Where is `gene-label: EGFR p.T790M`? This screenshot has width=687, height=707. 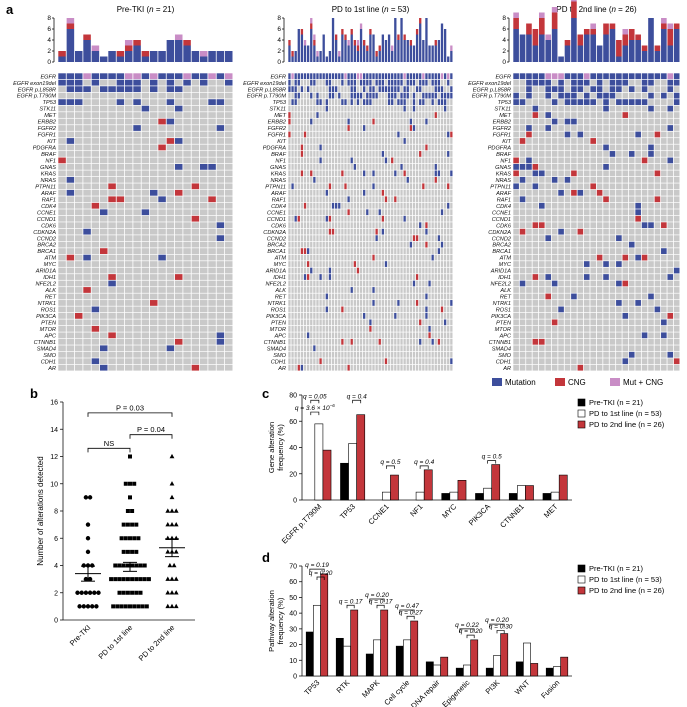
gene-label: EGFR p.T790M is located at coordinates (267, 97).